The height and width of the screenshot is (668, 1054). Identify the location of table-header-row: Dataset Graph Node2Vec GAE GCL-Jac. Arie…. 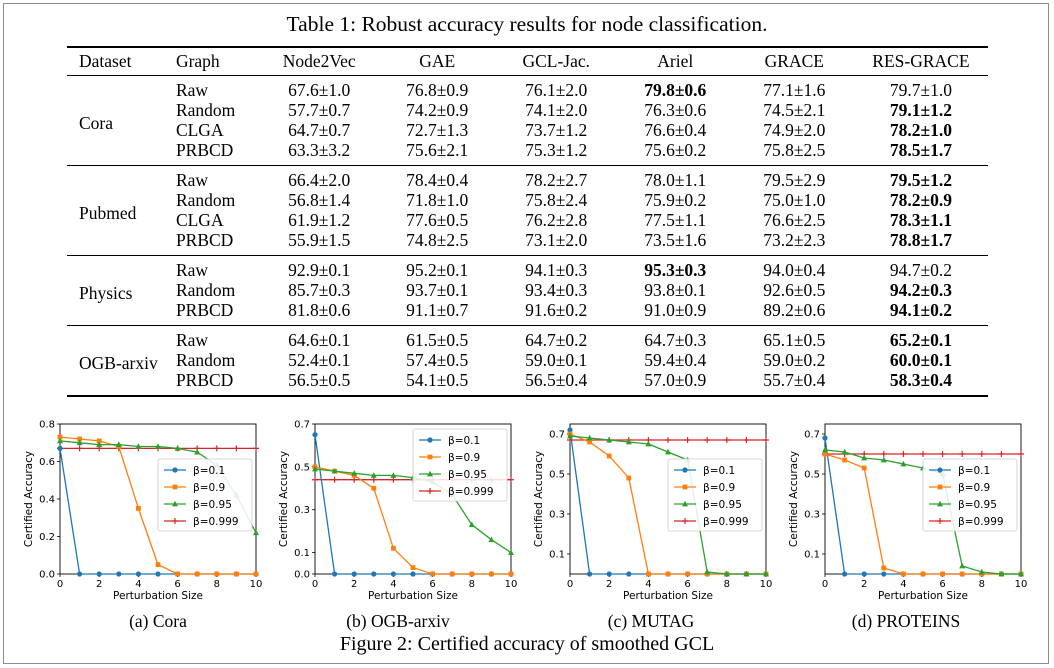
(527, 61).